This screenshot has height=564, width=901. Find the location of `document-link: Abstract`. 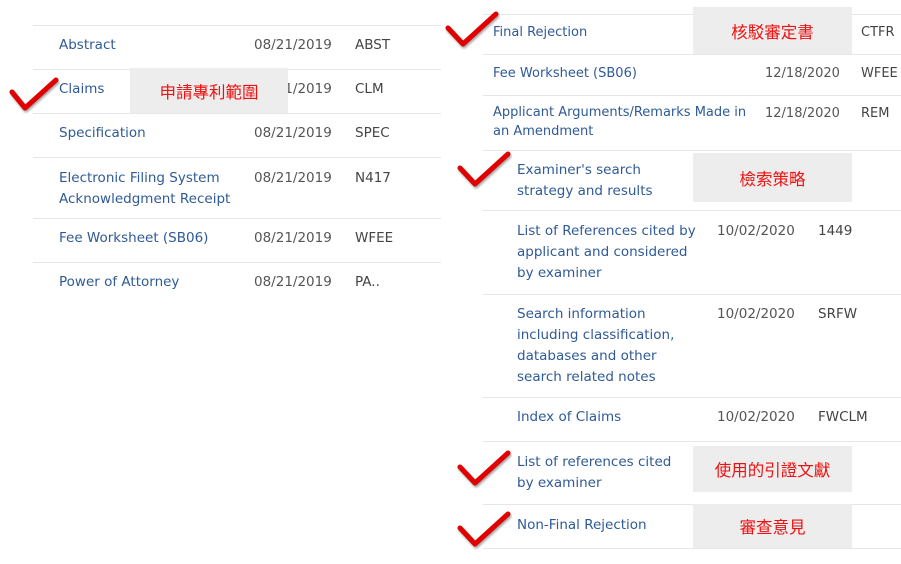

document-link: Abstract is located at coordinates (87, 45).